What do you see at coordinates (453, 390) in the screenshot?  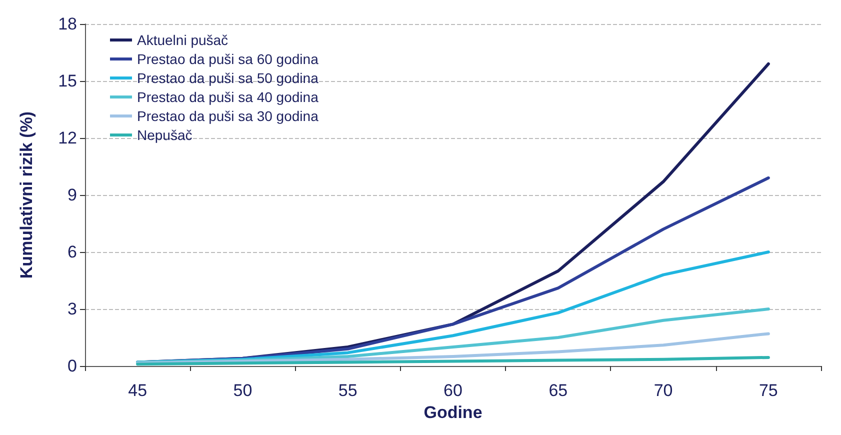 I see `x-tick-label: 60` at bounding box center [453, 390].